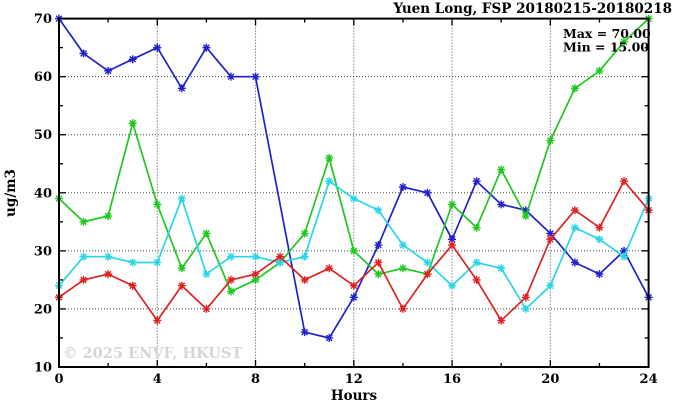  What do you see at coordinates (606, 47) in the screenshot?
I see `min-annotation: Min = 15.00` at bounding box center [606, 47].